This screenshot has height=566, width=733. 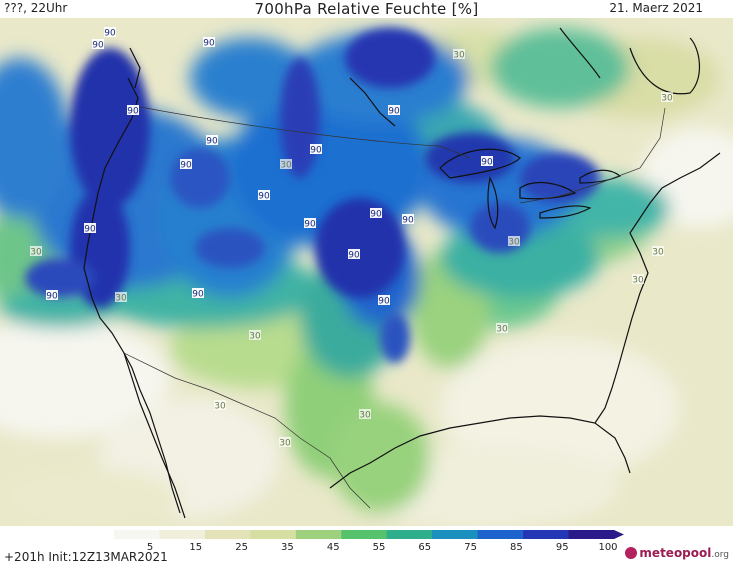 I want to click on brand-main: meteopool, so click(x=675, y=553).